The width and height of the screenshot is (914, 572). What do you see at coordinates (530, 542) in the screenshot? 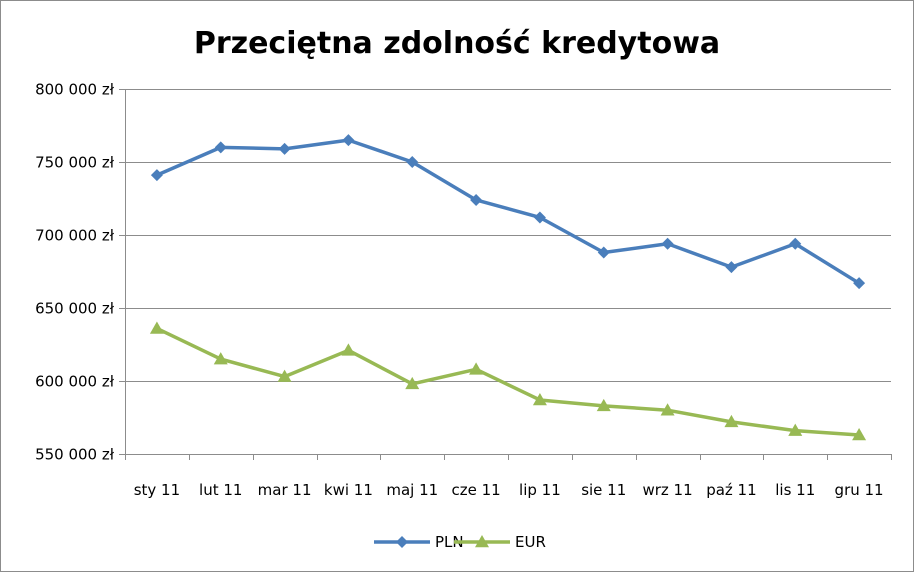
I see `legend-label: EUR` at bounding box center [530, 542].